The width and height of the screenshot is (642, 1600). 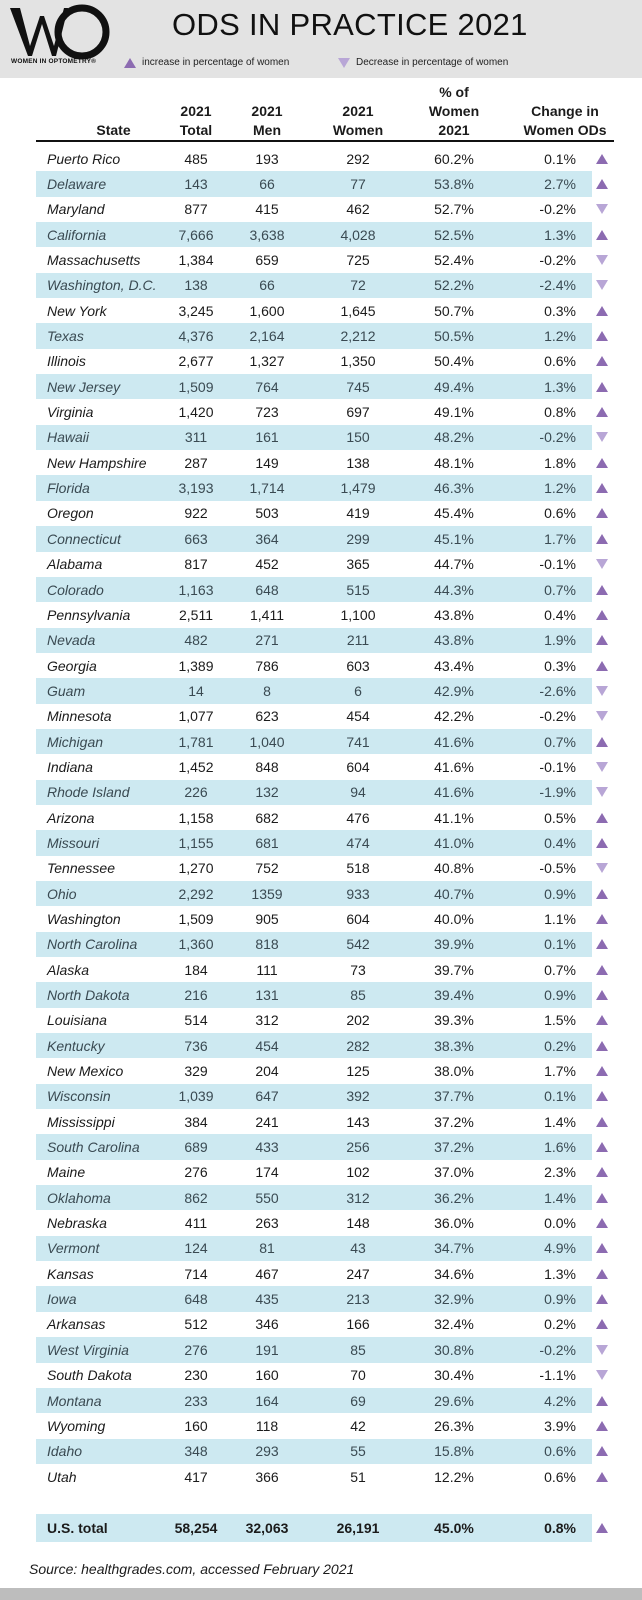 What do you see at coordinates (196, 1020) in the screenshot?
I see `total-cell: 514` at bounding box center [196, 1020].